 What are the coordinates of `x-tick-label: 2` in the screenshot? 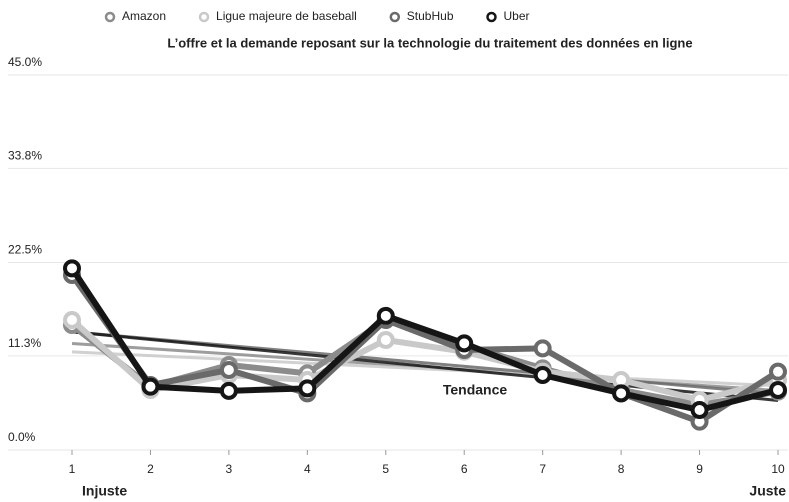 It's located at (150, 469).